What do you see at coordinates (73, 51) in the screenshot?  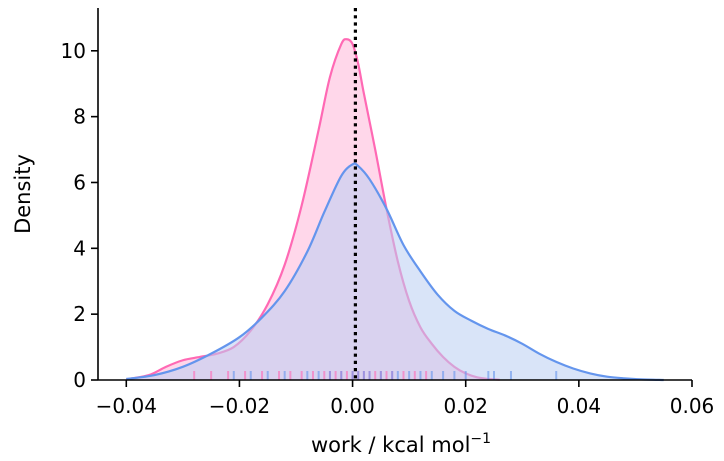 I see `y-tick-label: 10` at bounding box center [73, 51].